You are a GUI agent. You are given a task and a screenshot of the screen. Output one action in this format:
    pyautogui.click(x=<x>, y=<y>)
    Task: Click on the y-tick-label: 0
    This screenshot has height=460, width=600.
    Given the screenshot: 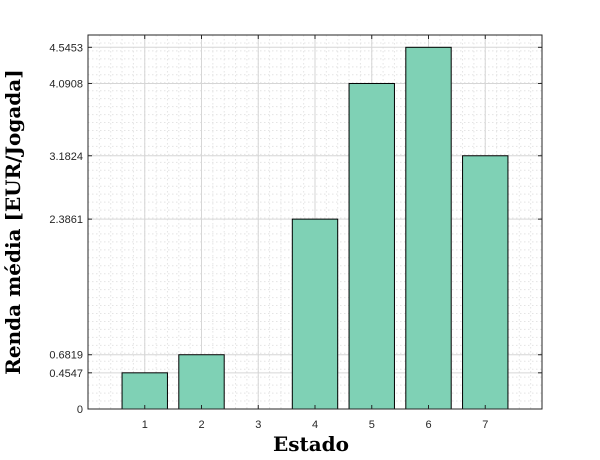 What is the action you would take?
    pyautogui.click(x=80, y=410)
    